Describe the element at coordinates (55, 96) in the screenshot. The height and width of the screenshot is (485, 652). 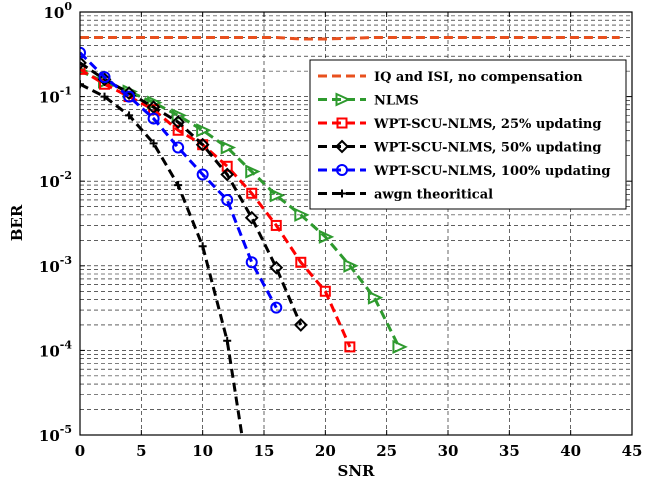
I see `y-tick-label: 10⁻¹` at that location.